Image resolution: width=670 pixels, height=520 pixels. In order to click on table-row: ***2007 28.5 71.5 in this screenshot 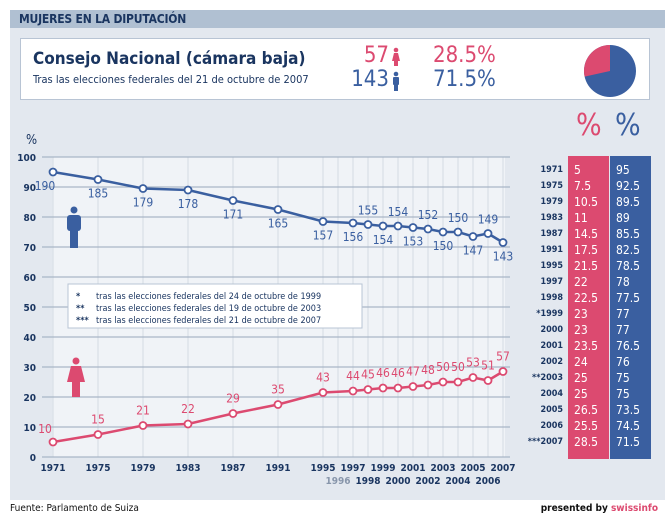, I will do `click(580, 443)`.